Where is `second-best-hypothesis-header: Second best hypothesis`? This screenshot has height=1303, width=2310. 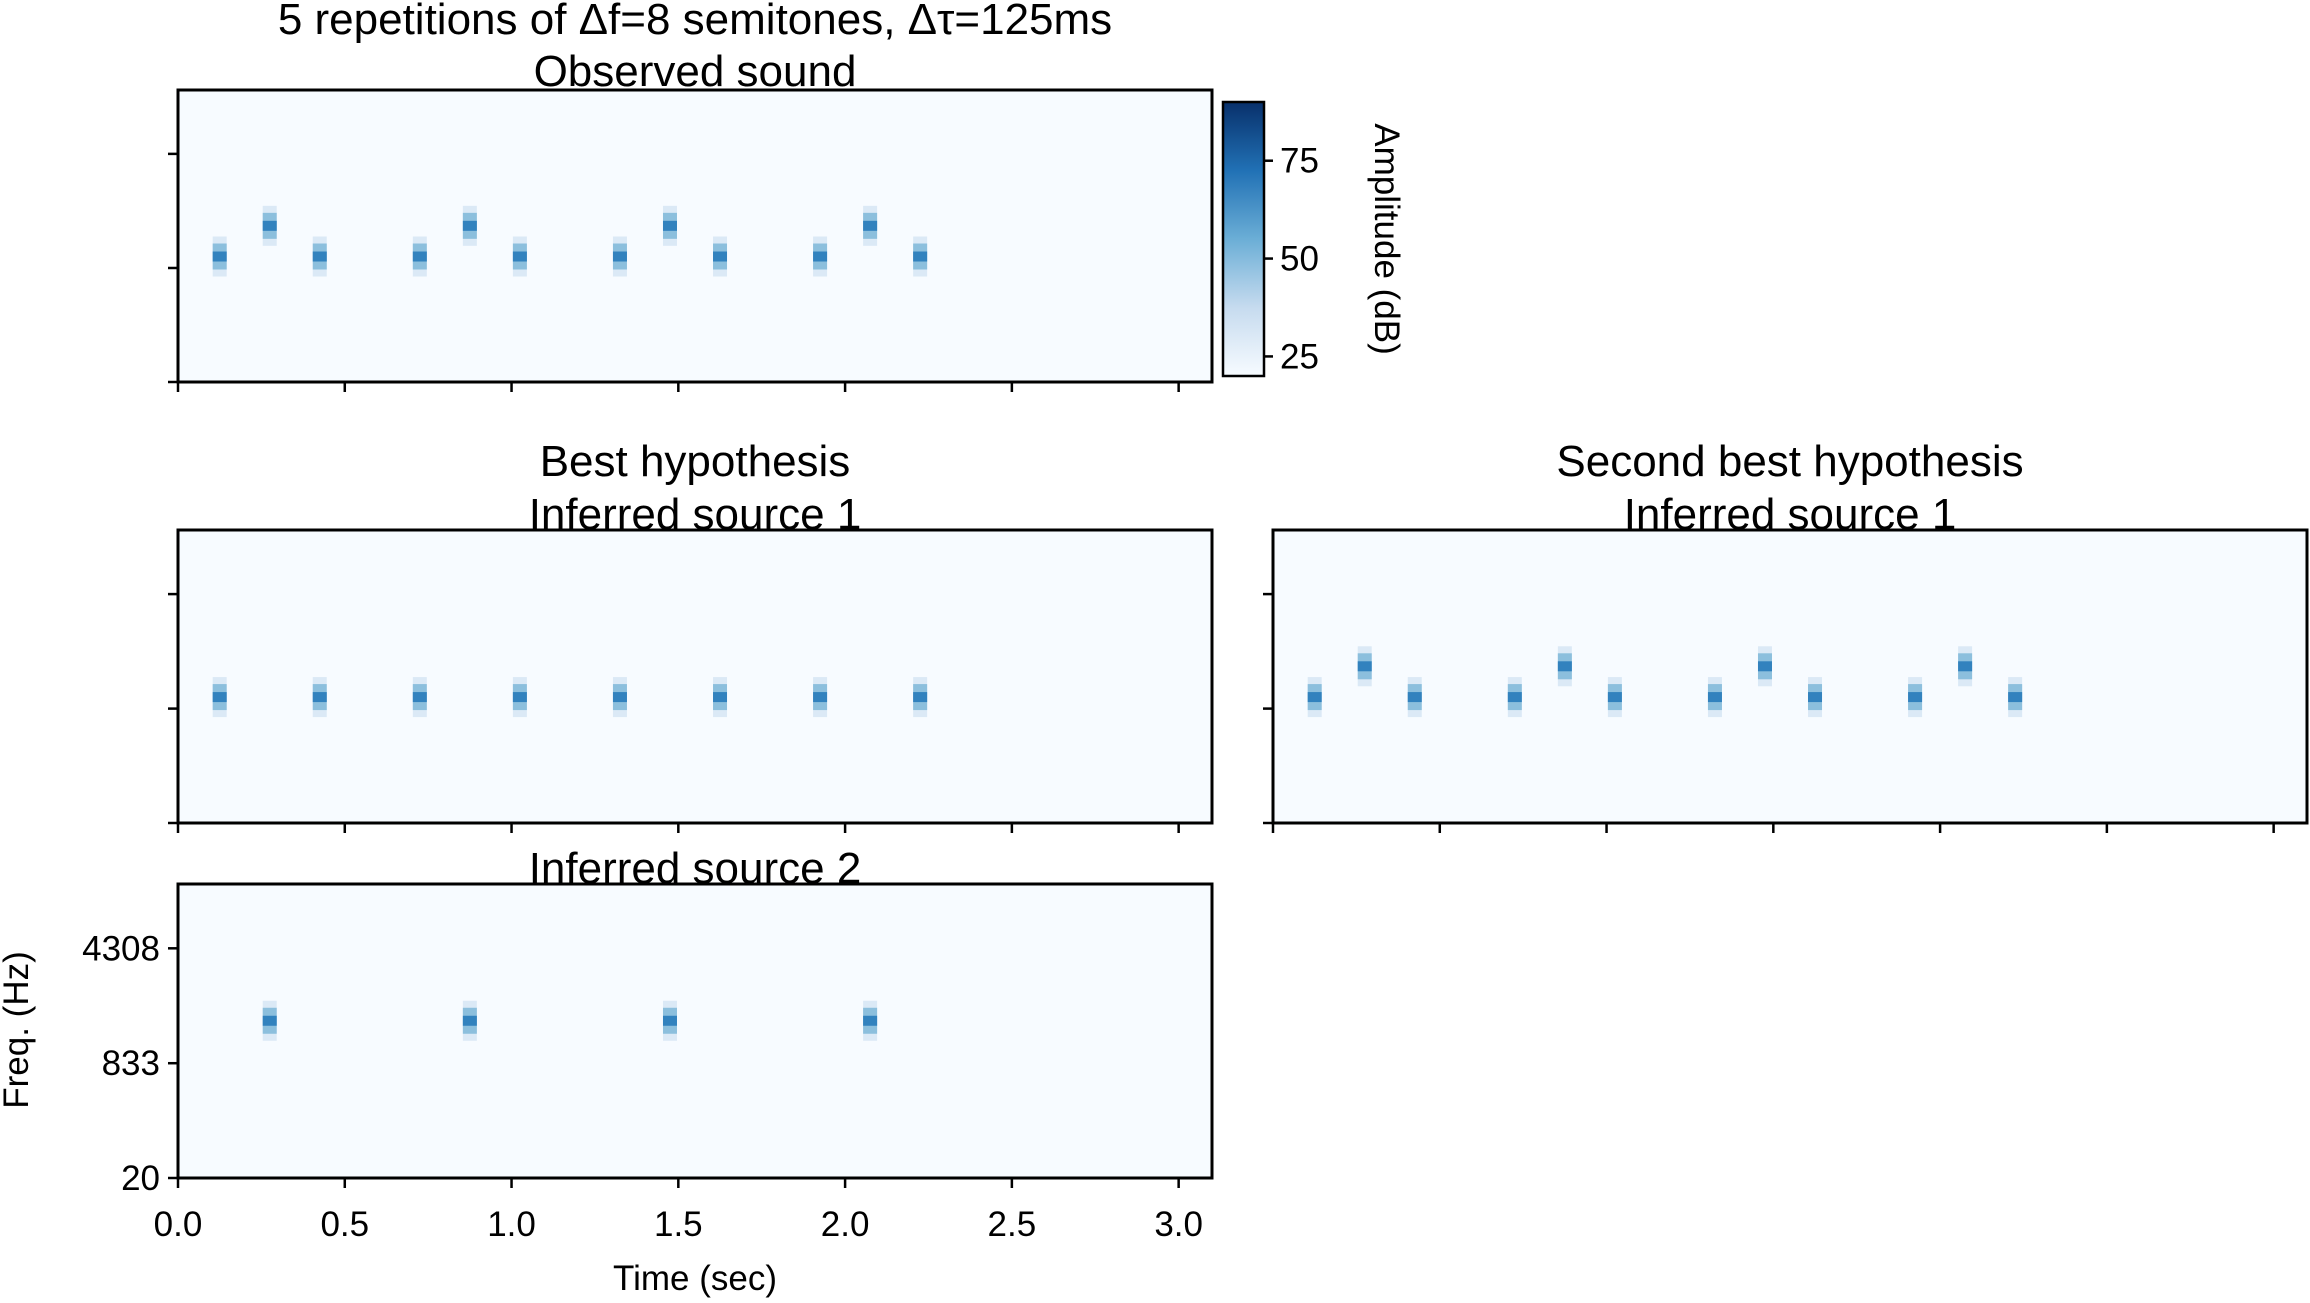
second-best-hypothesis-header: Second best hypothesis is located at coordinates (1789, 461).